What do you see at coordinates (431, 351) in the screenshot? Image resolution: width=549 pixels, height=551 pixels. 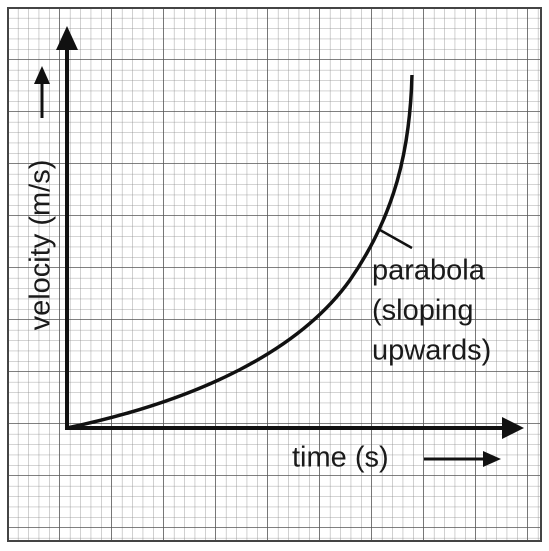 I see `annotation-line: upwards)` at bounding box center [431, 351].